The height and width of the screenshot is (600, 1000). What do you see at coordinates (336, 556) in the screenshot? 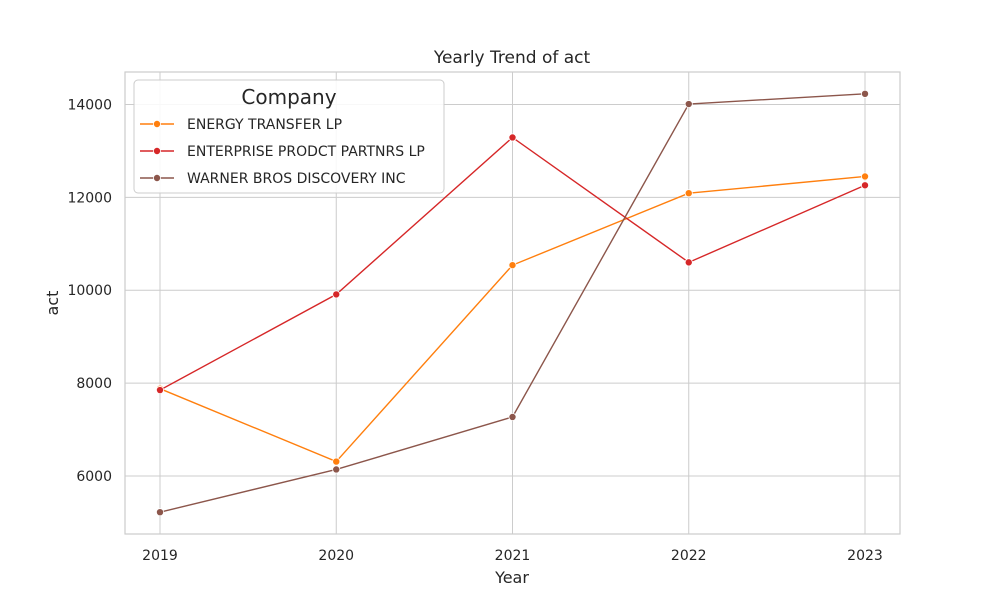
I see `x-tick-label: 2020` at bounding box center [336, 556].